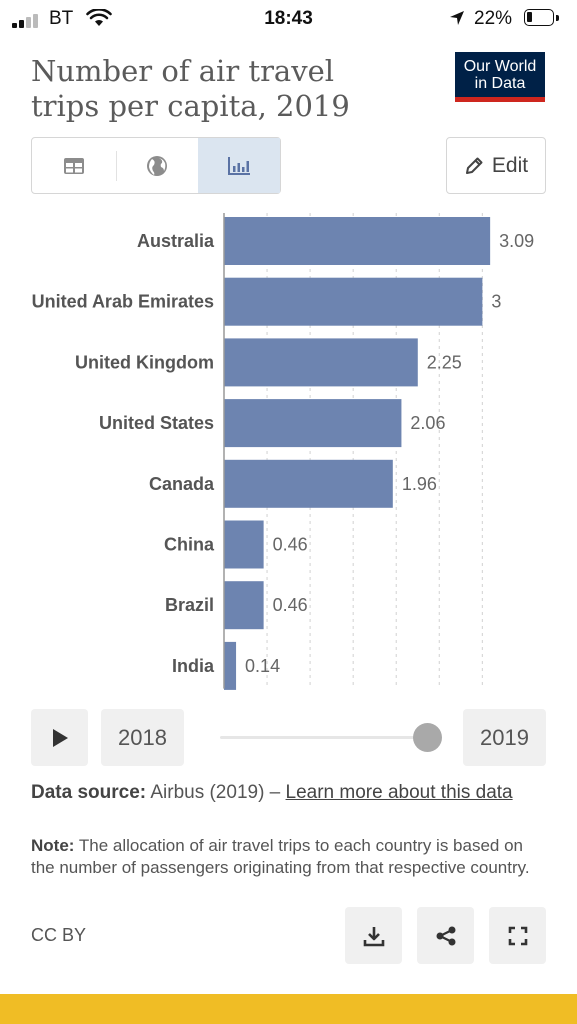 Image resolution: width=577 pixels, height=1024 pixels. I want to click on value-label: 3, so click(496, 302).